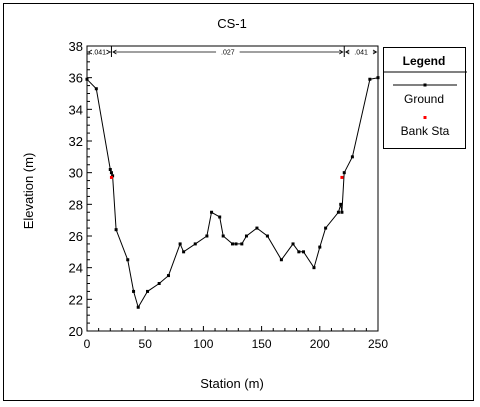 This screenshot has width=480, height=407. I want to click on x-tick-label: 100, so click(203, 344).